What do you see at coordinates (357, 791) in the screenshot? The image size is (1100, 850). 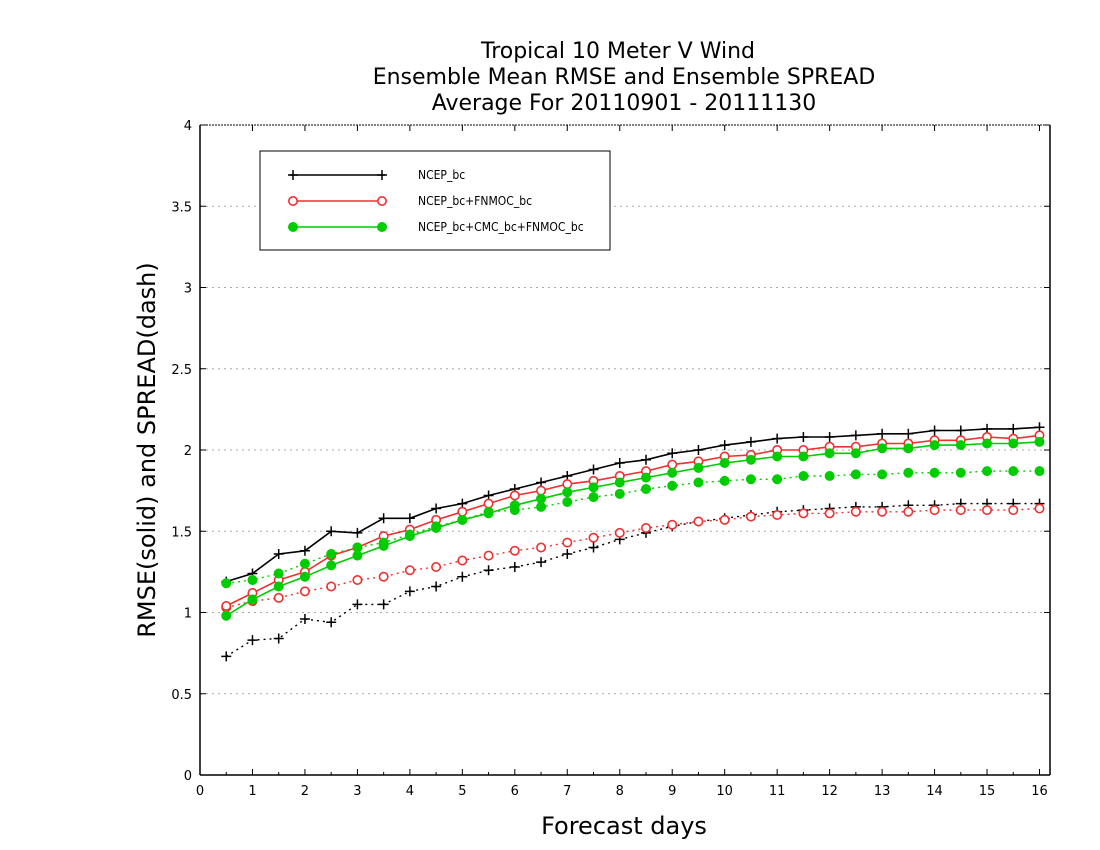 I see `x-tick-label-3: 3` at bounding box center [357, 791].